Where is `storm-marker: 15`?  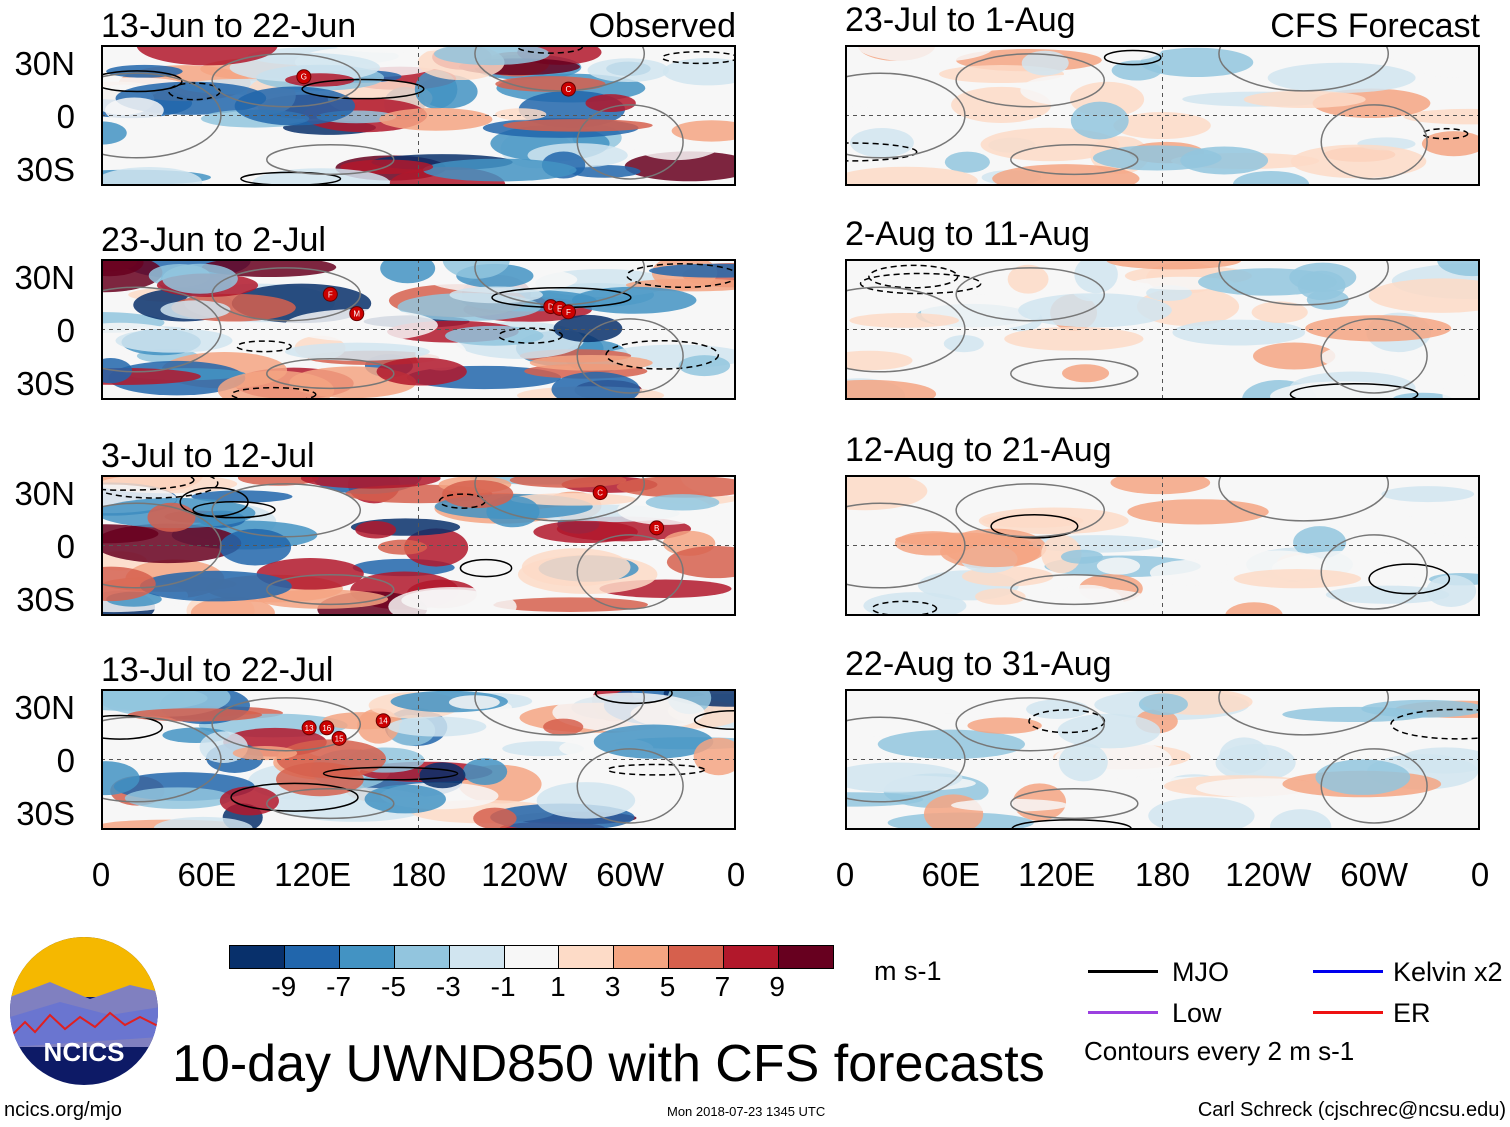
storm-marker: 15 is located at coordinates (339, 738).